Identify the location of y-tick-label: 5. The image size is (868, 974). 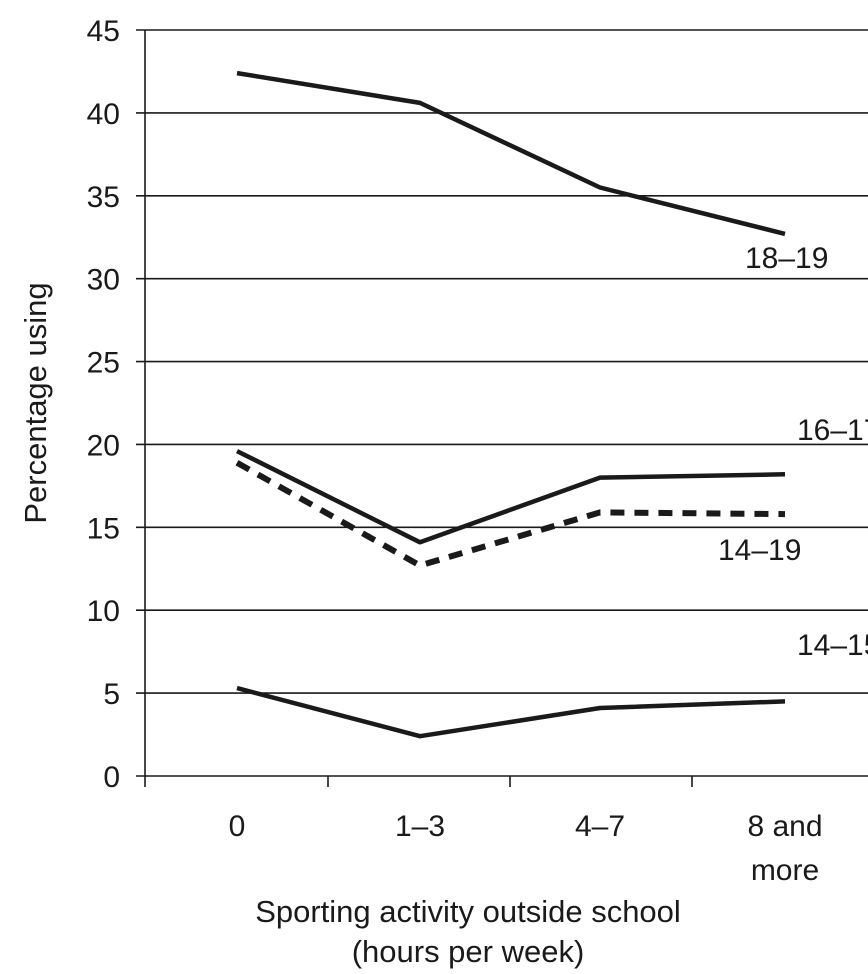
(111, 694).